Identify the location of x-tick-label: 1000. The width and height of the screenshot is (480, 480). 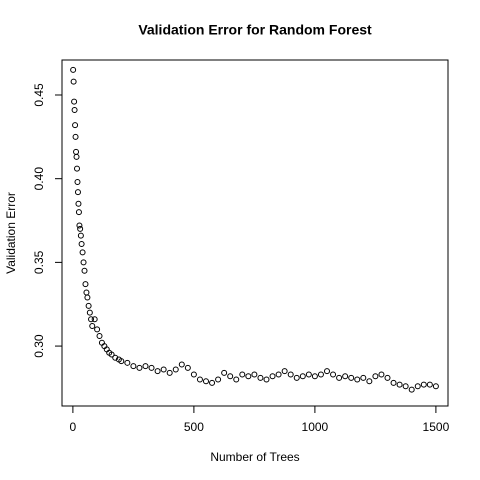
(315, 427).